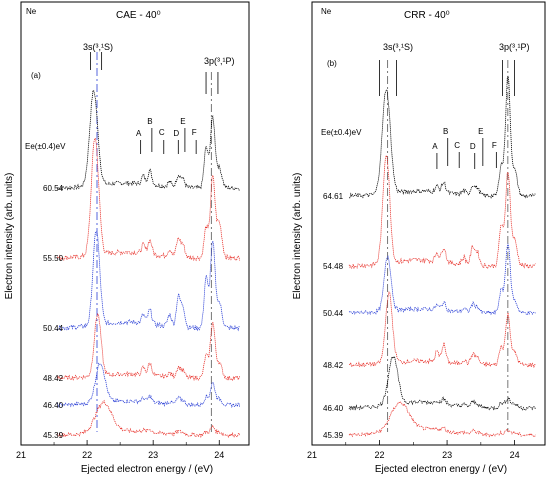  What do you see at coordinates (36, 75) in the screenshot?
I see `panel-a-tag: (a)` at bounding box center [36, 75].